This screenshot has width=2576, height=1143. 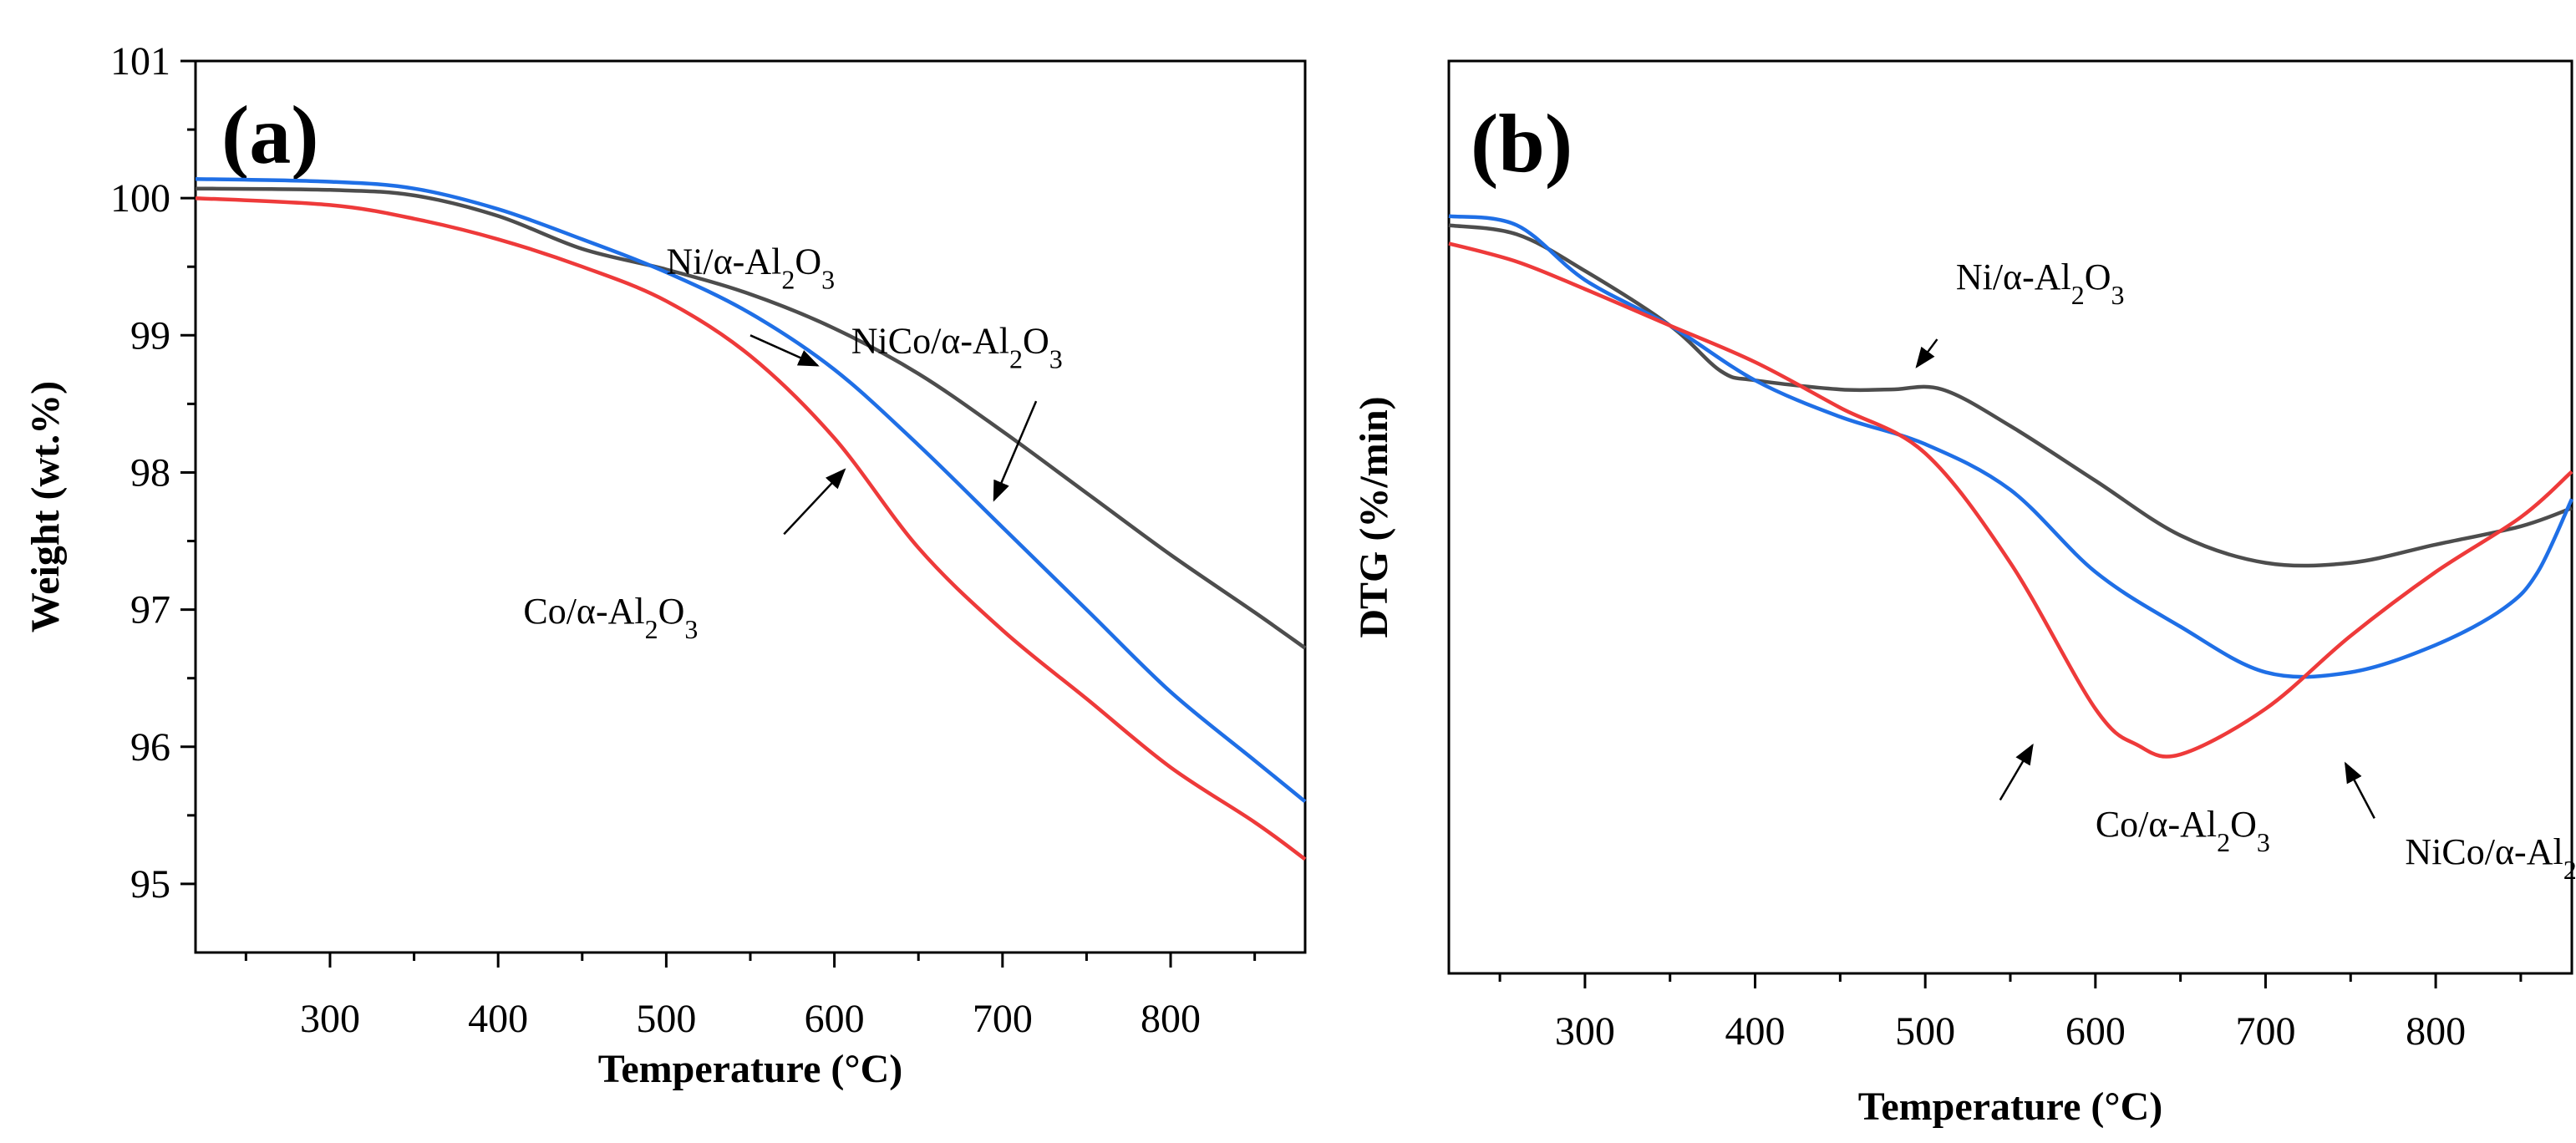 I want to click on y-tick-label: 100, so click(x=140, y=198).